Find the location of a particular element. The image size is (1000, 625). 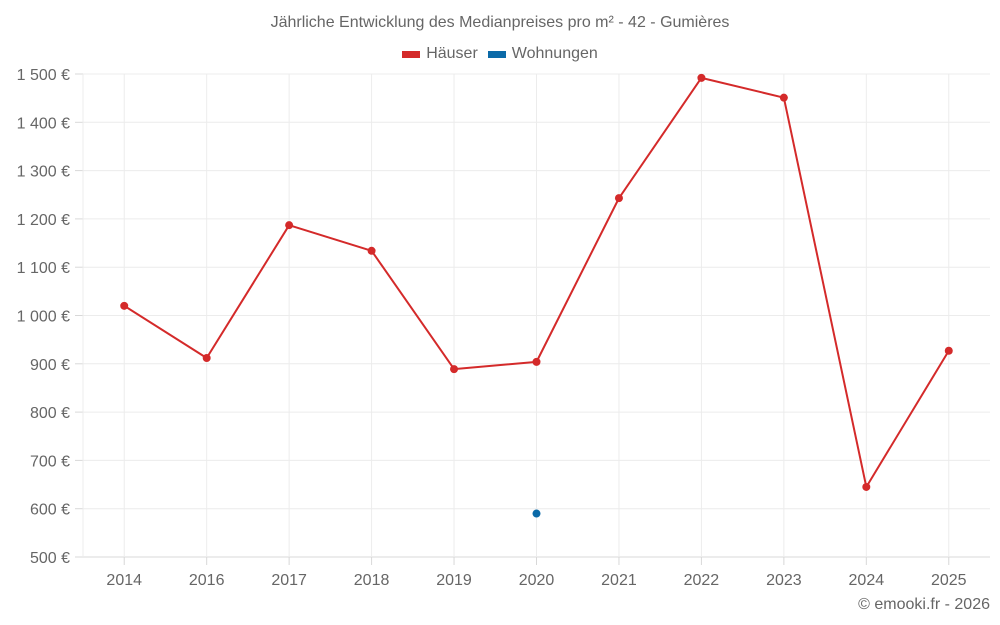

legend-label-wohnungen: Wohnungen is located at coordinates (554, 53).